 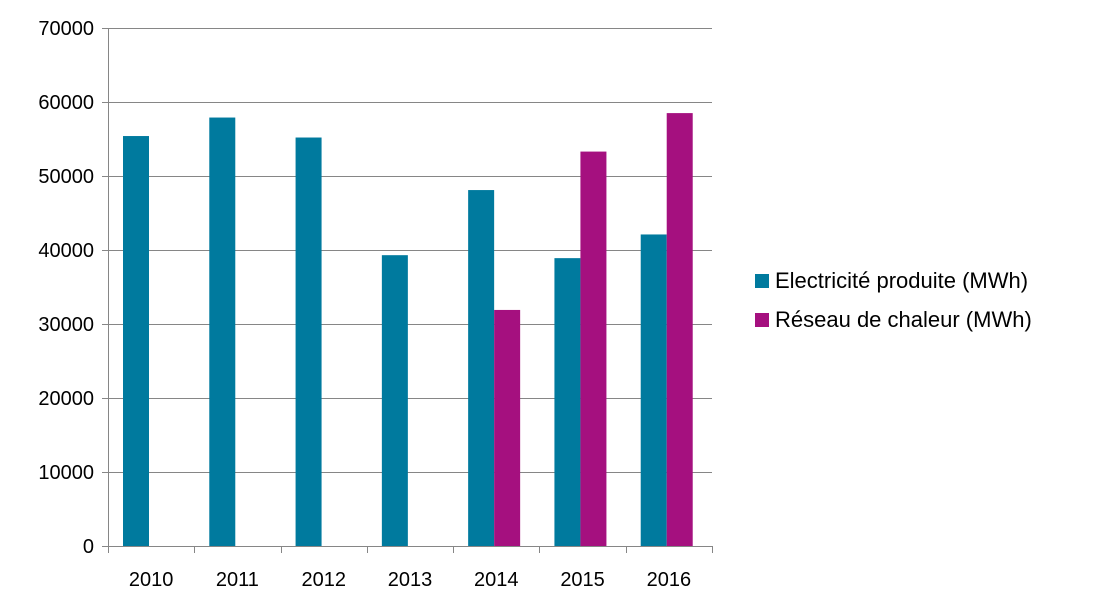 I want to click on legend-label-electricity: Electricité produite (MWh), so click(x=902, y=280).